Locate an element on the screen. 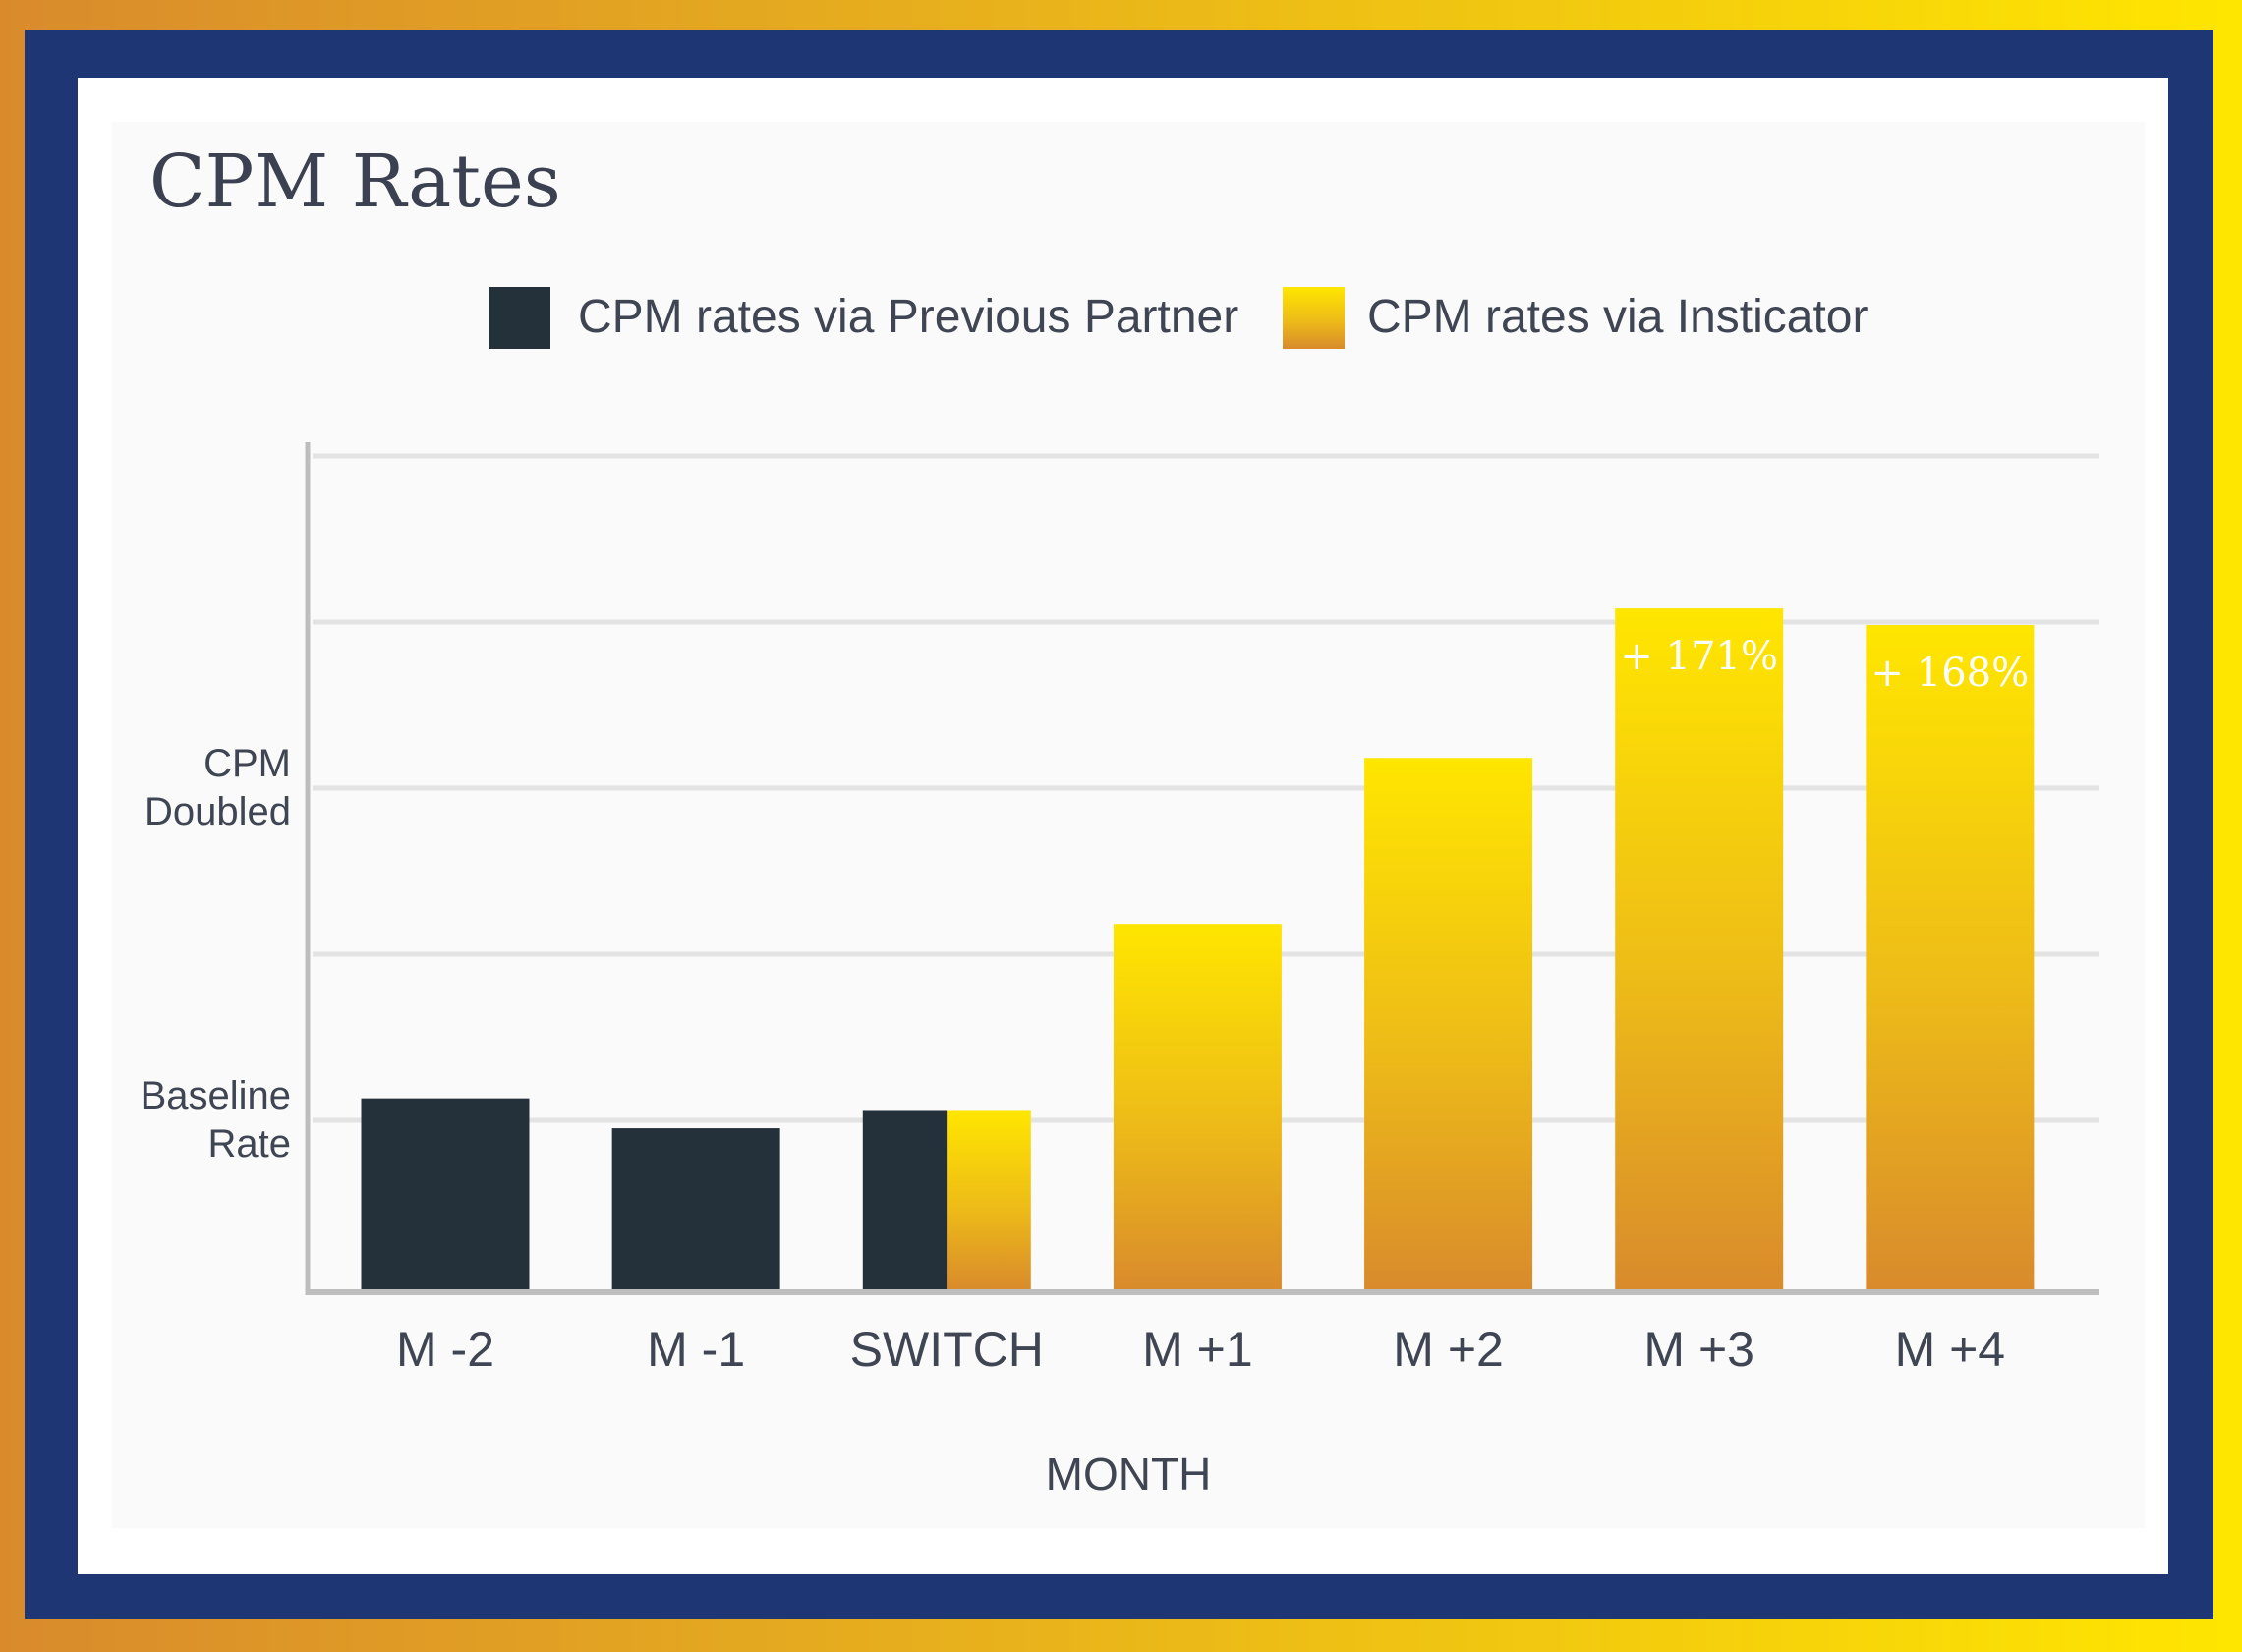 Image resolution: width=2242 pixels, height=1652 pixels. data-labels: + 171% + 168% is located at coordinates (1824, 665).